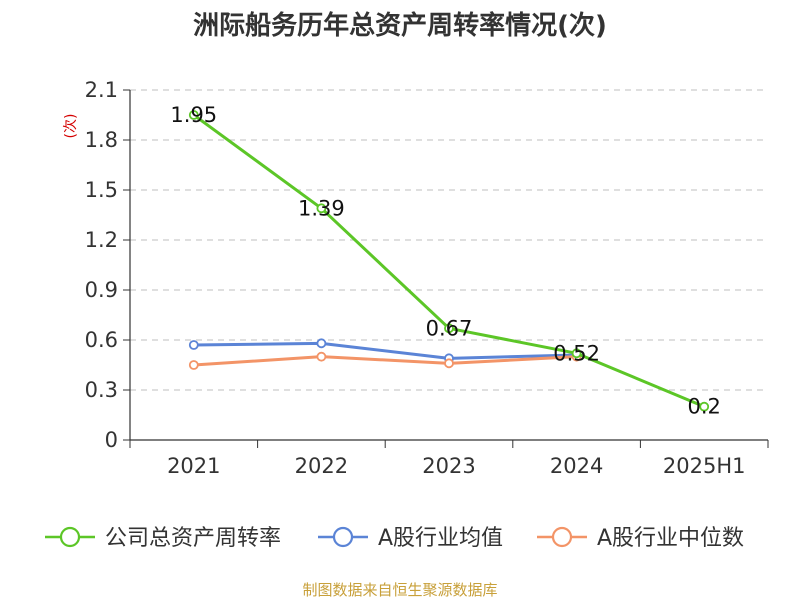  What do you see at coordinates (101, 240) in the screenshot?
I see `y-tick-label: 1.2` at bounding box center [101, 240].